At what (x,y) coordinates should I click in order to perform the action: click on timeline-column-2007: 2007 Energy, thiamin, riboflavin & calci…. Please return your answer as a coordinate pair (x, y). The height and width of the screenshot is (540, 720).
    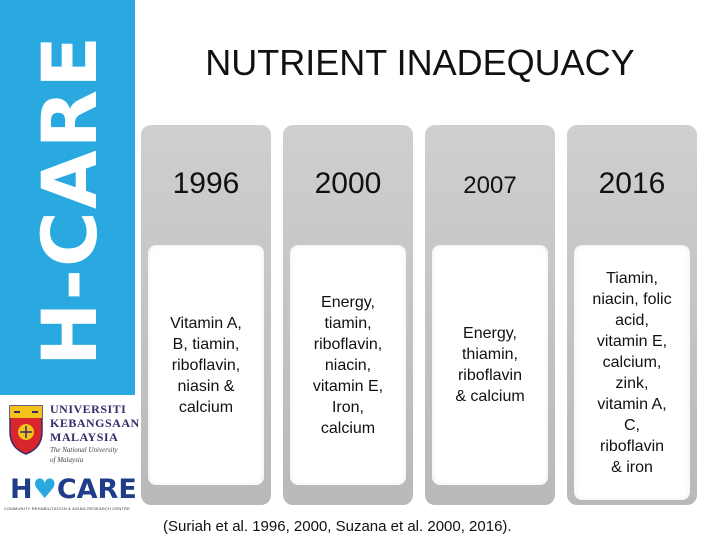
    Looking at the image, I should click on (490, 315).